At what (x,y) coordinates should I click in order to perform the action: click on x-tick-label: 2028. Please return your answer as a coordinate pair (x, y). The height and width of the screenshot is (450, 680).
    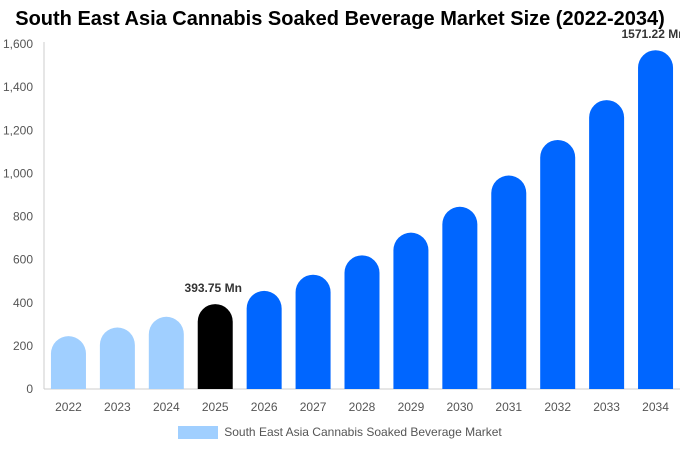
    Looking at the image, I should click on (362, 407).